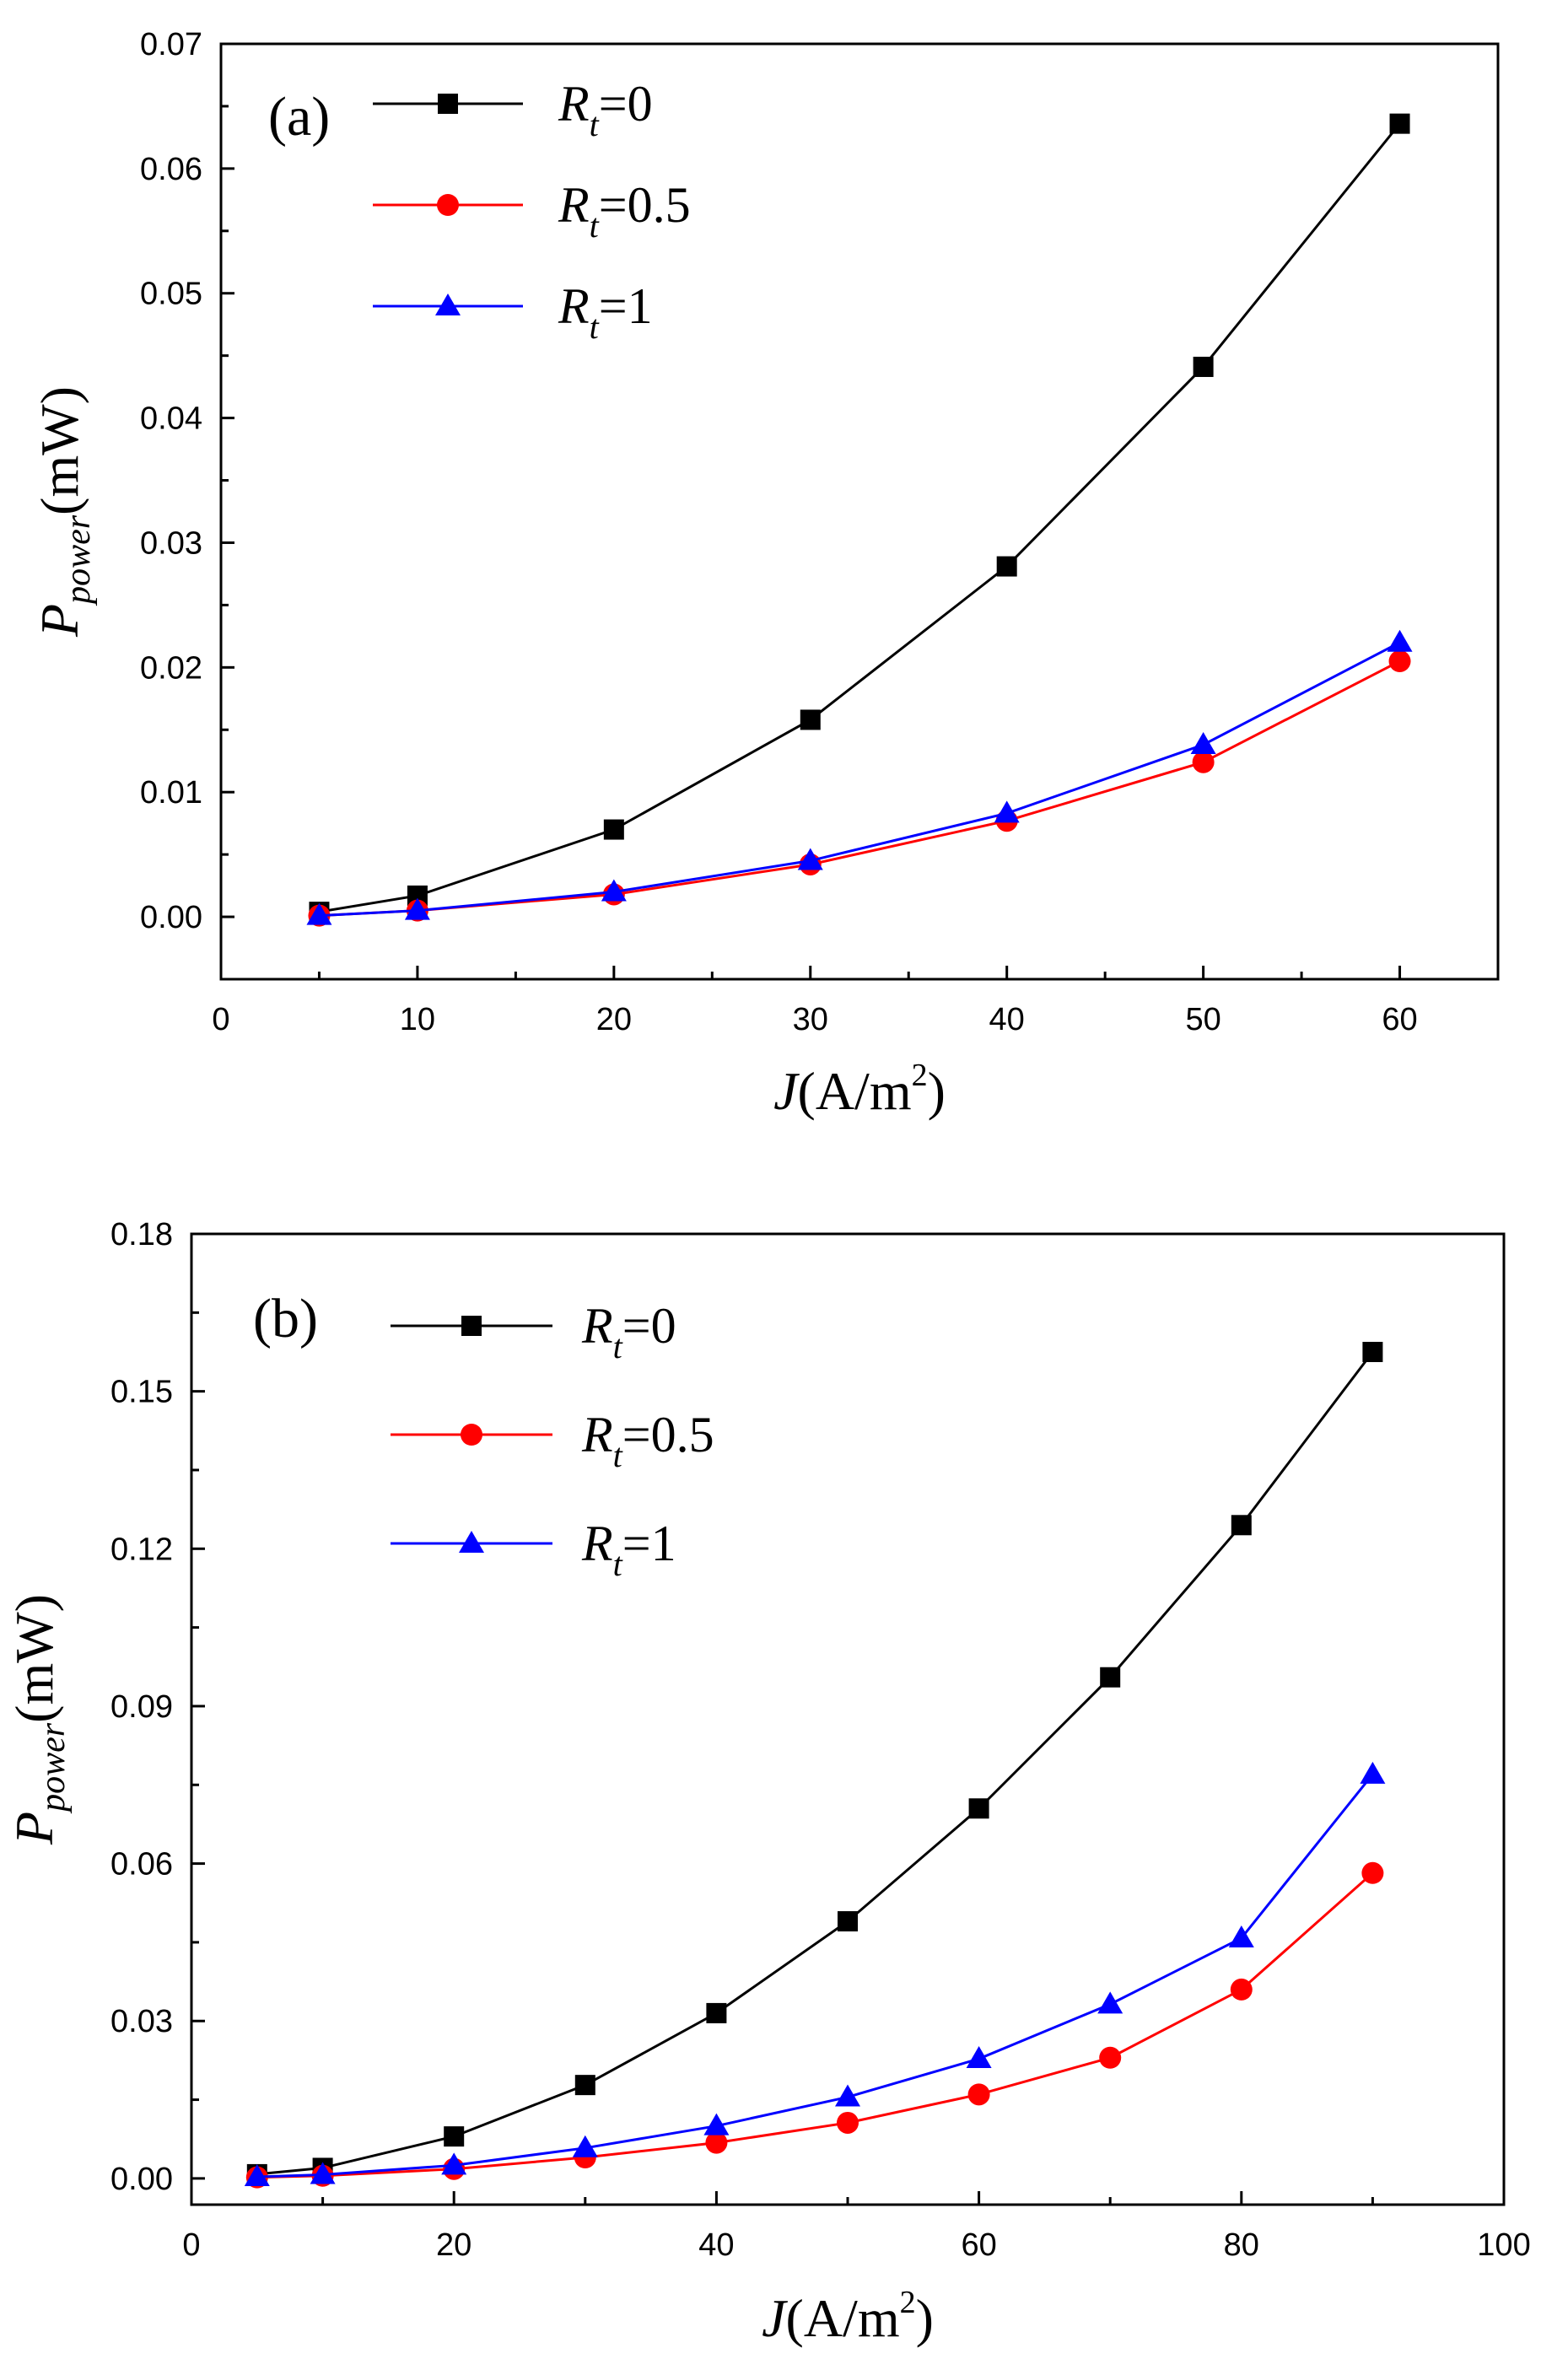 Image resolution: width=1568 pixels, height=2359 pixels. I want to click on y-tick-label: 0.04, so click(171, 419).